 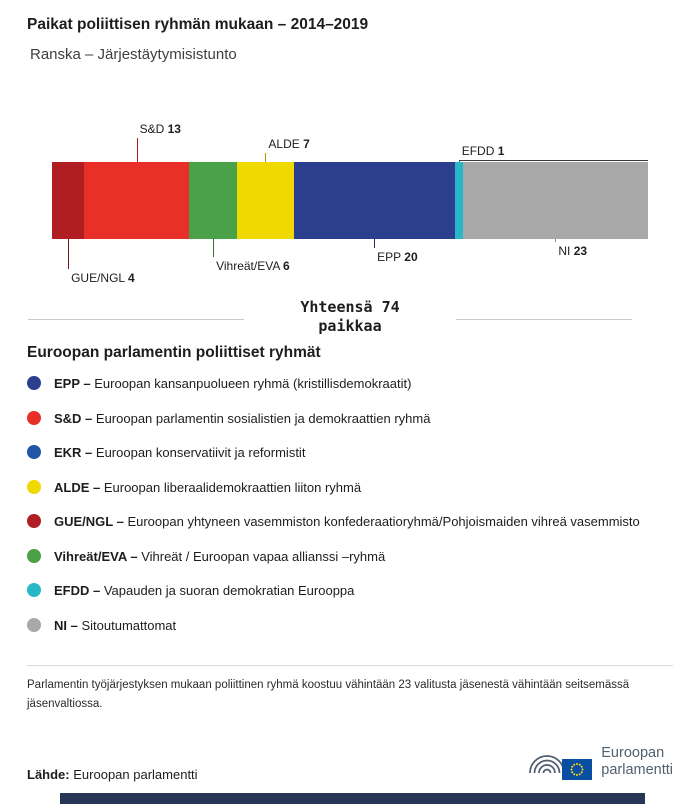 I want to click on leader-vihreät-eva, so click(x=214, y=248).